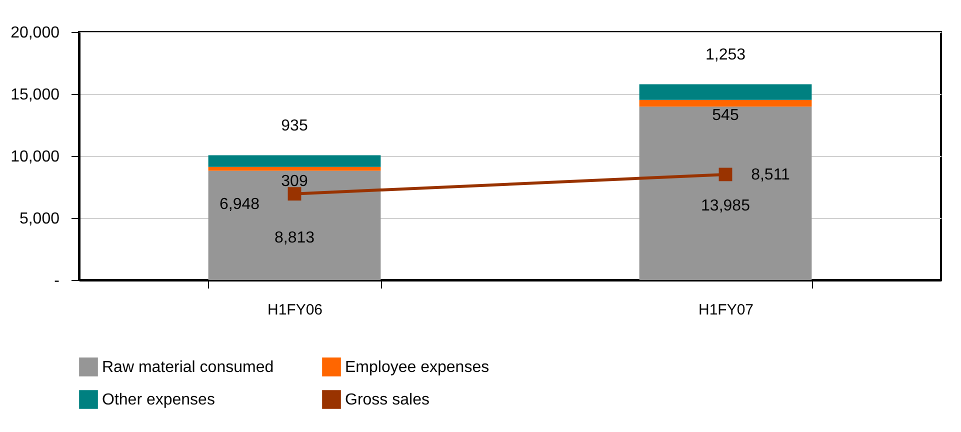 This screenshot has width=961, height=432. I want to click on x-tick-label: H1FY06, so click(295, 310).